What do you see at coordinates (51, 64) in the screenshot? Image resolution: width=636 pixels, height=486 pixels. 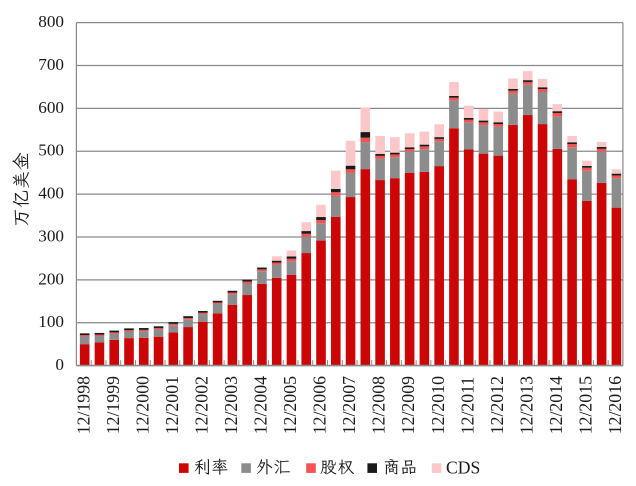 I see `svg-text: 700` at bounding box center [51, 64].